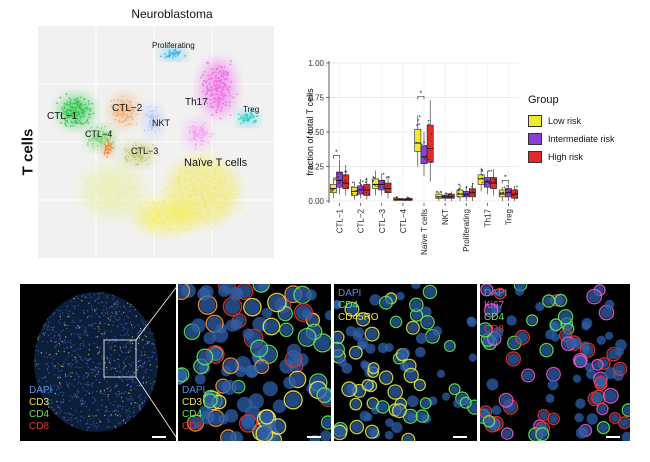 The height and width of the screenshot is (462, 650). I want to click on umap-cluster-label: CTL−1, so click(62, 116).